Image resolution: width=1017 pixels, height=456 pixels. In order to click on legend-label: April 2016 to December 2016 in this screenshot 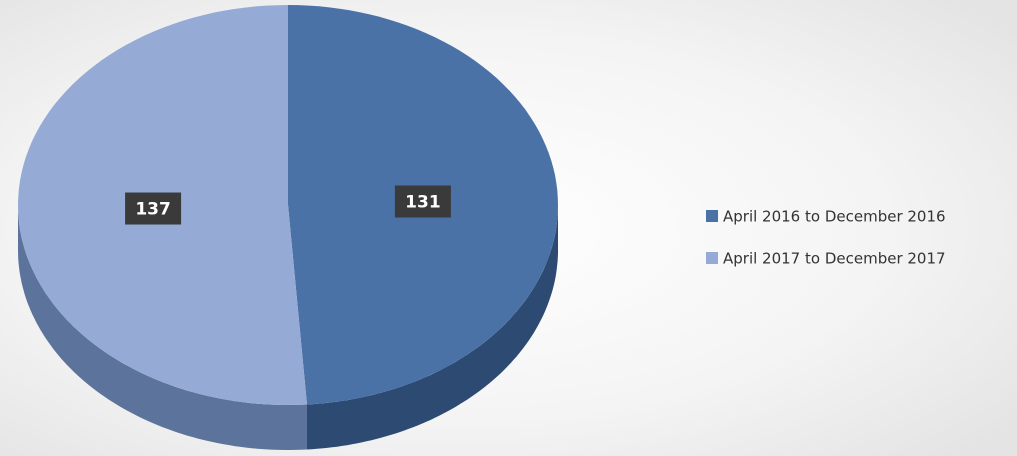, I will do `click(834, 217)`.